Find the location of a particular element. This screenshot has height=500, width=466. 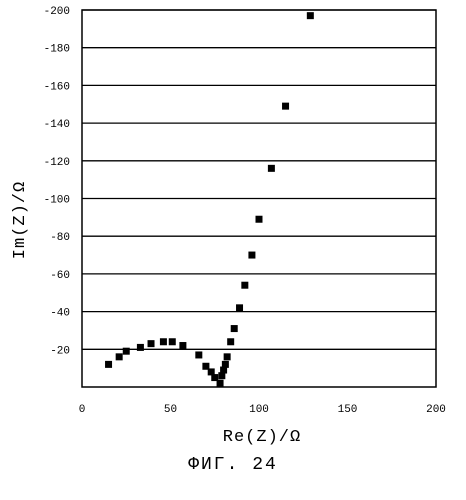

y-tick-label: -120 is located at coordinates (57, 163).